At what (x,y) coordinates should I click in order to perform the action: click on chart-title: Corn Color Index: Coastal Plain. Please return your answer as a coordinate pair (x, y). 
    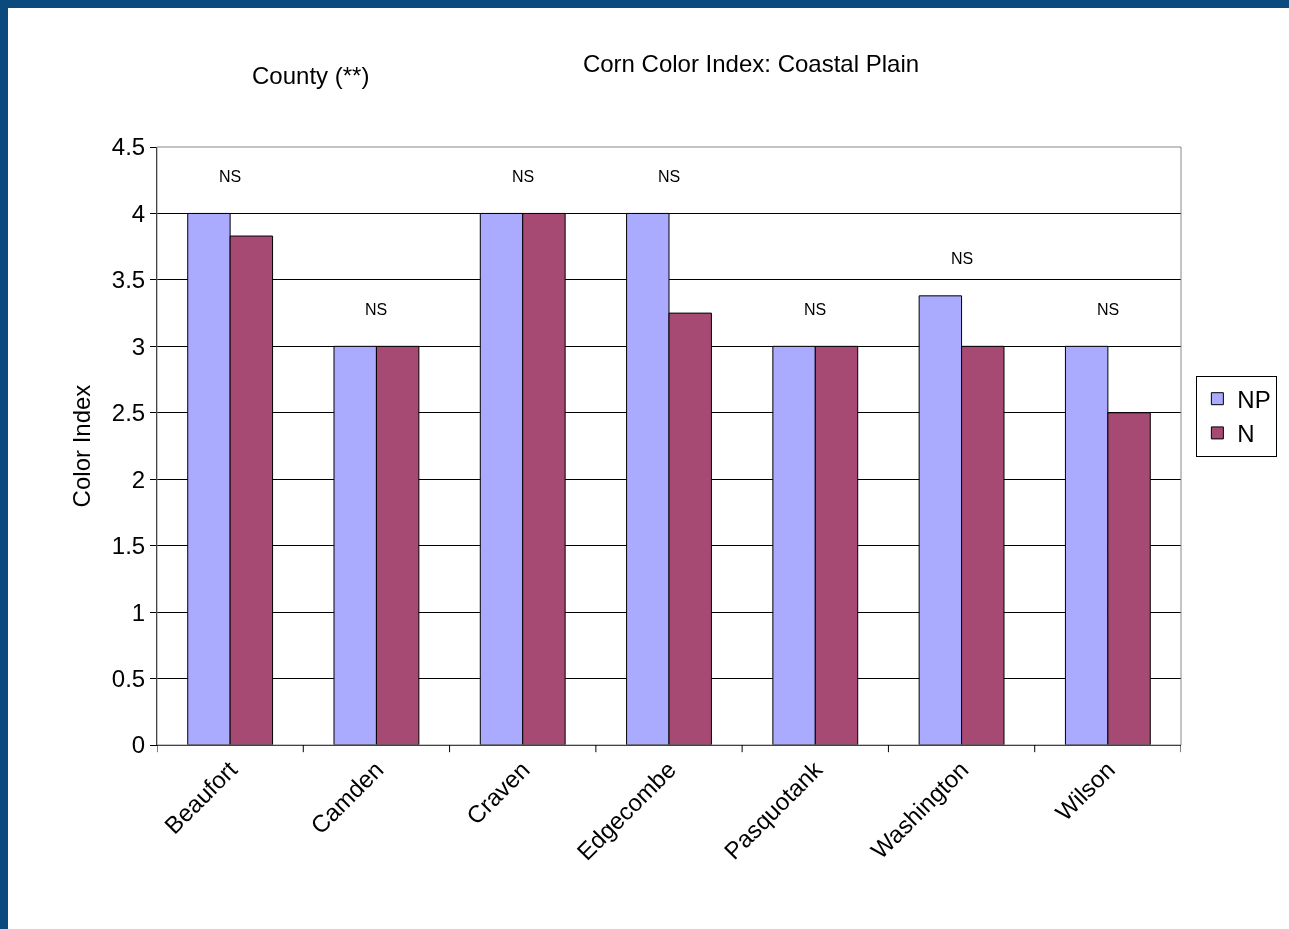
    Looking at the image, I should click on (751, 63).